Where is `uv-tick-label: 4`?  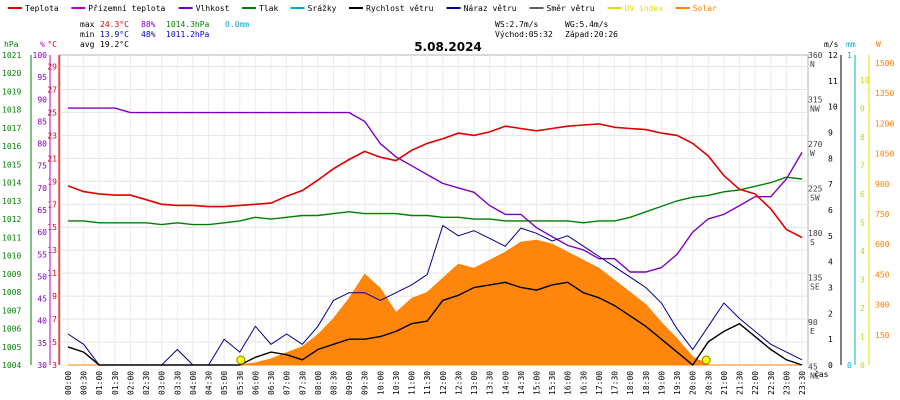 uv-tick-label: 4 is located at coordinates (862, 251).